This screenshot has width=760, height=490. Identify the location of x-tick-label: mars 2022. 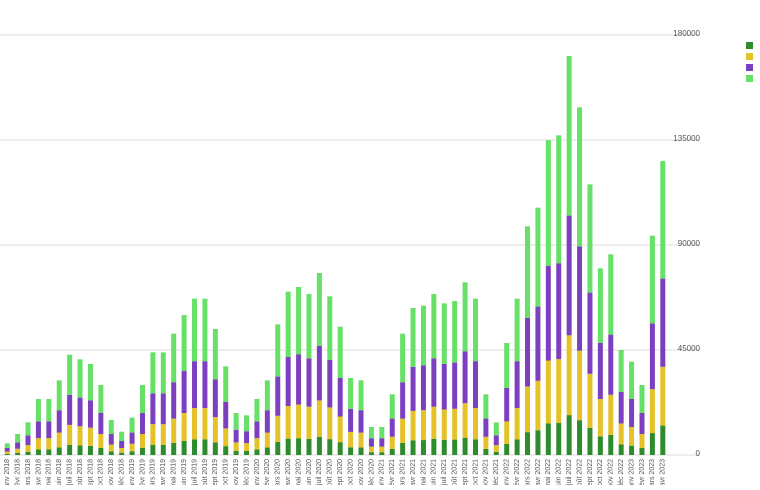
(527, 472).